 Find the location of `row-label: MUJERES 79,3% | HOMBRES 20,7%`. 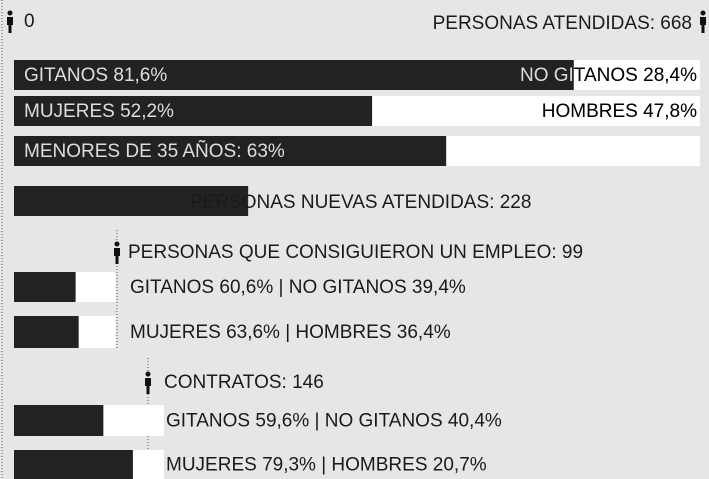

row-label: MUJERES 79,3% | HOMBRES 20,7% is located at coordinates (326, 465).